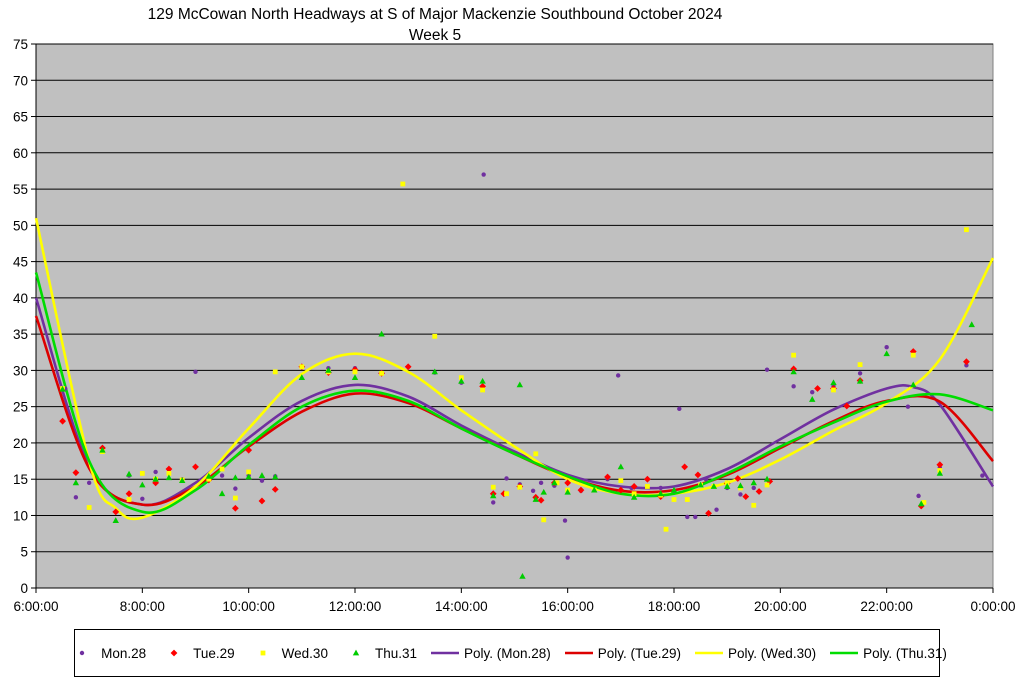 The height and width of the screenshot is (683, 1024). I want to click on y-tick-label: 15, so click(20, 479).